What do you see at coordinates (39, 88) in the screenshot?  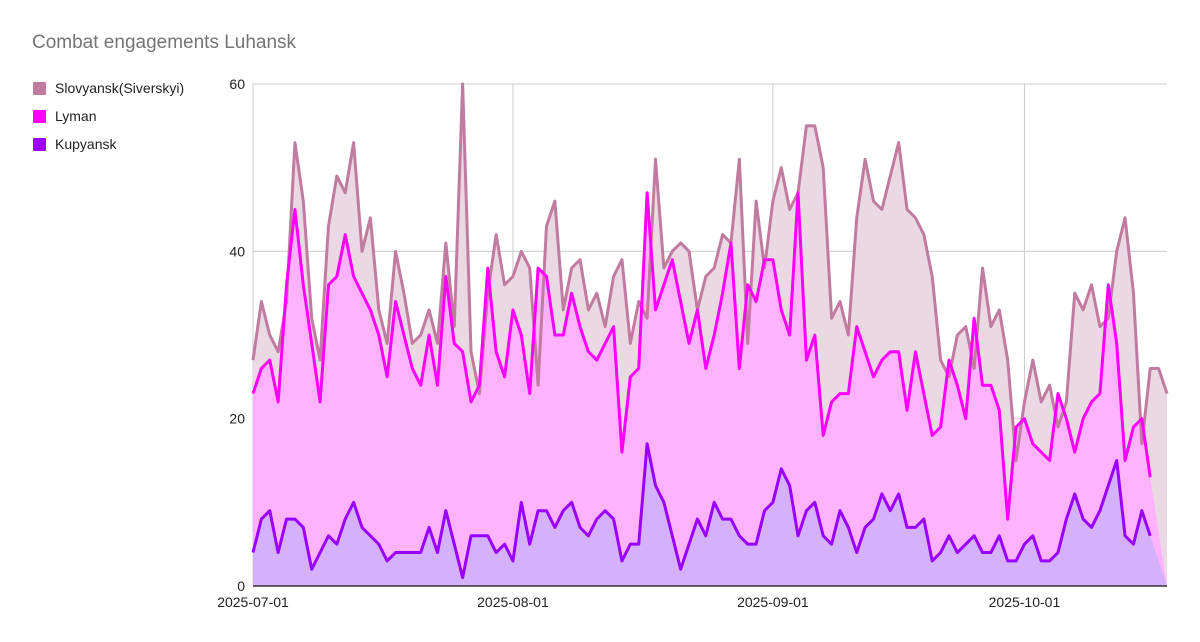 I see `legend-swatch-slovyansk` at bounding box center [39, 88].